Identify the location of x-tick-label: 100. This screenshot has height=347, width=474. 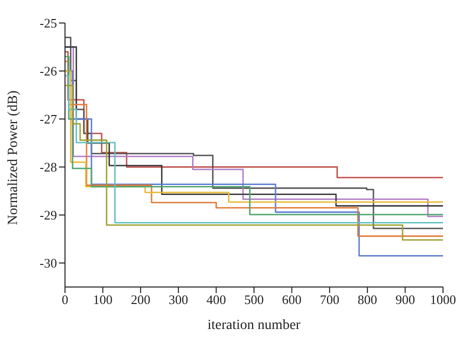
(103, 300).